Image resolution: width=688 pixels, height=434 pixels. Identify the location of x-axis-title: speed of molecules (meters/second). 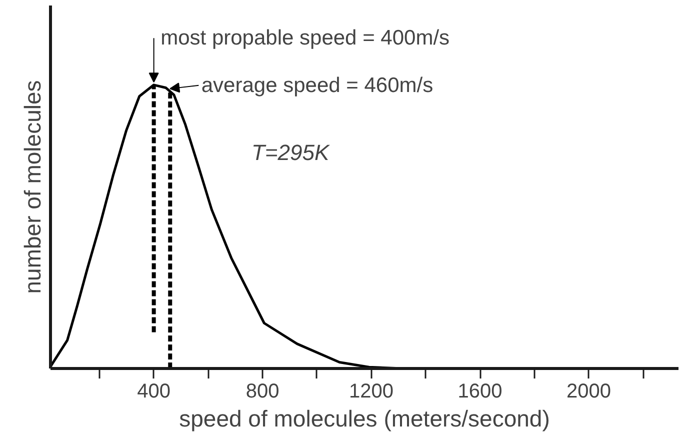
(364, 419).